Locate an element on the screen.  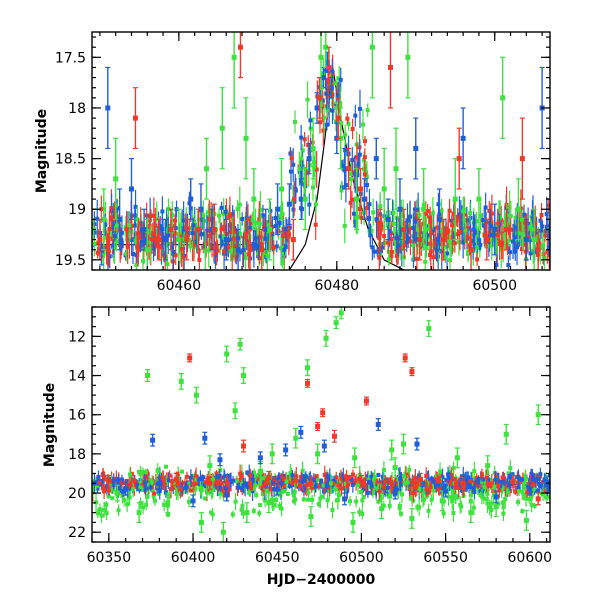
bottom-x-axis-title: HJD−2400000 is located at coordinates (321, 580).